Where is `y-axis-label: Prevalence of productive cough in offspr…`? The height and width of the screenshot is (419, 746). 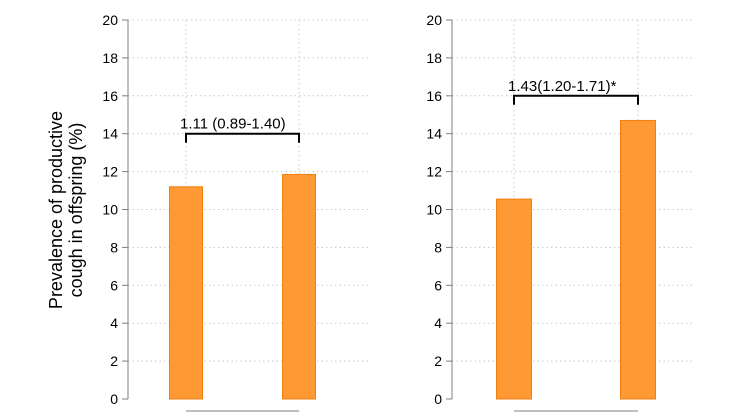
y-axis-label: Prevalence of productive cough in offspr… is located at coordinates (66, 210).